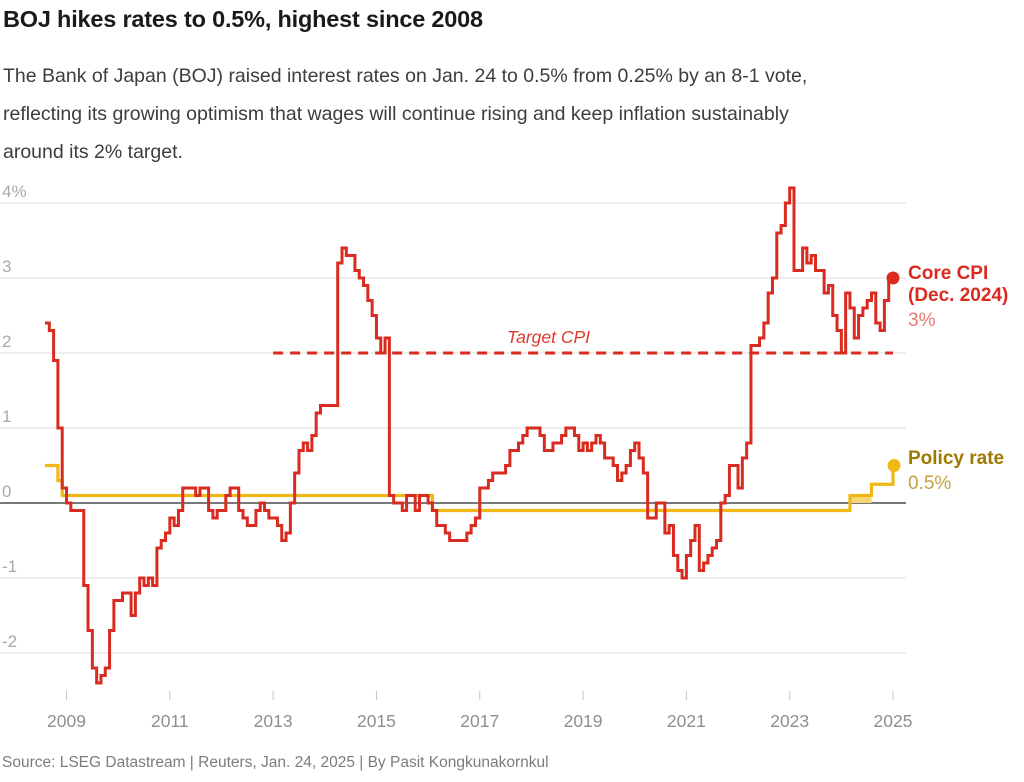 The width and height of the screenshot is (1024, 782). What do you see at coordinates (956, 471) in the screenshot?
I see `policy-rate-legend: Policy rate 0.5%` at bounding box center [956, 471].